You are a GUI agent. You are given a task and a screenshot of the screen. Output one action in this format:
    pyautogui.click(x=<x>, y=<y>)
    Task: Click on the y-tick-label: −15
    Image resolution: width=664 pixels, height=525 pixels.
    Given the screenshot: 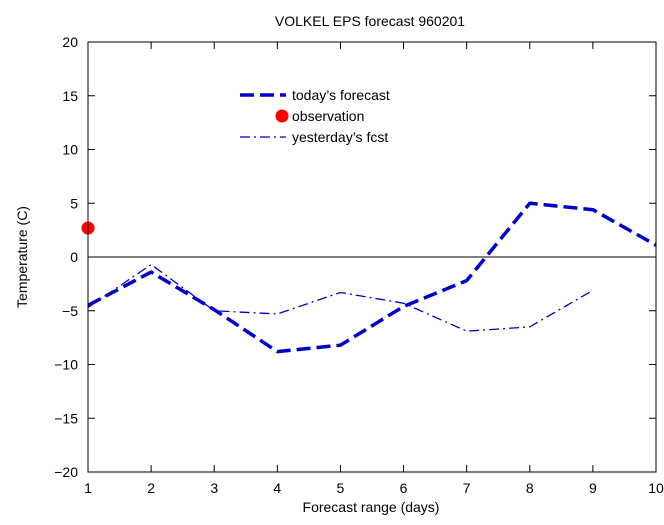 What is the action you would take?
    pyautogui.click(x=66, y=418)
    